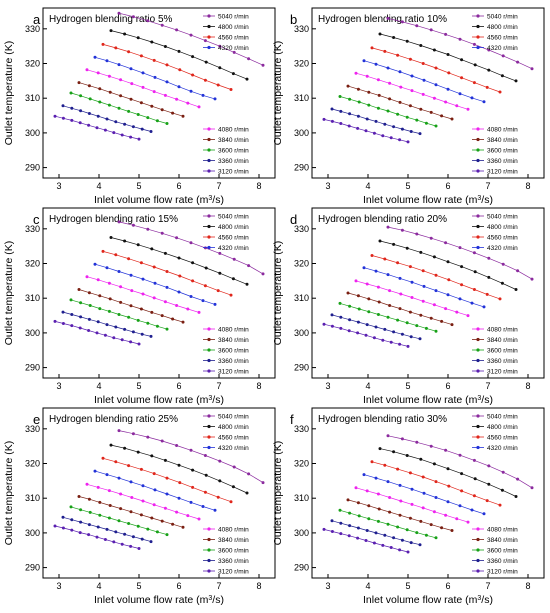  I want to click on legend-label: 4800 r/min, so click(233, 227).